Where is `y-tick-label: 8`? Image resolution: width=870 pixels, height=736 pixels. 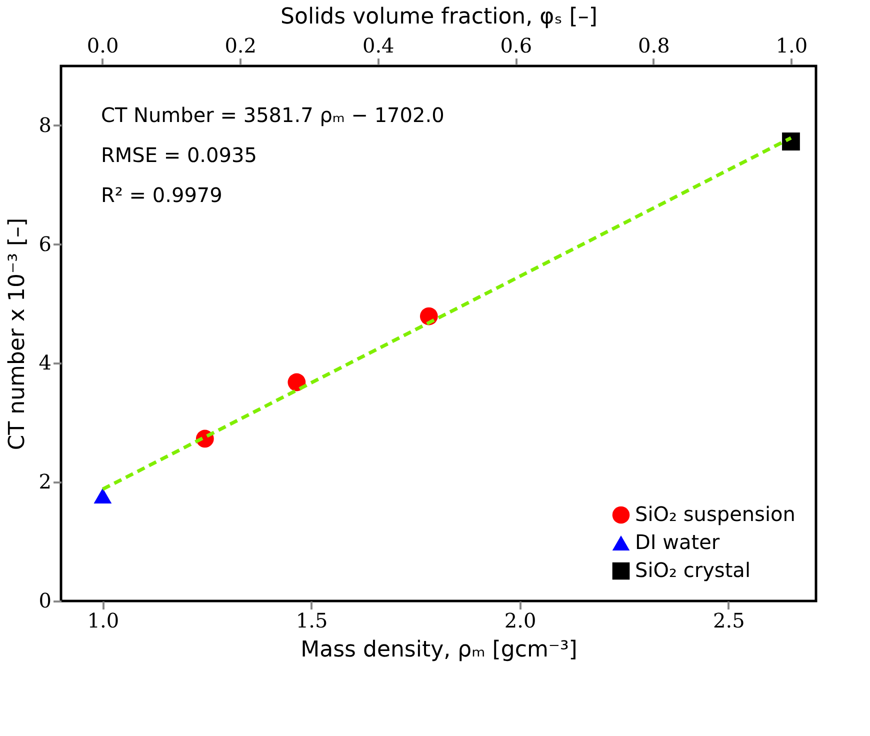
y-tick-label: 8 is located at coordinates (45, 124).